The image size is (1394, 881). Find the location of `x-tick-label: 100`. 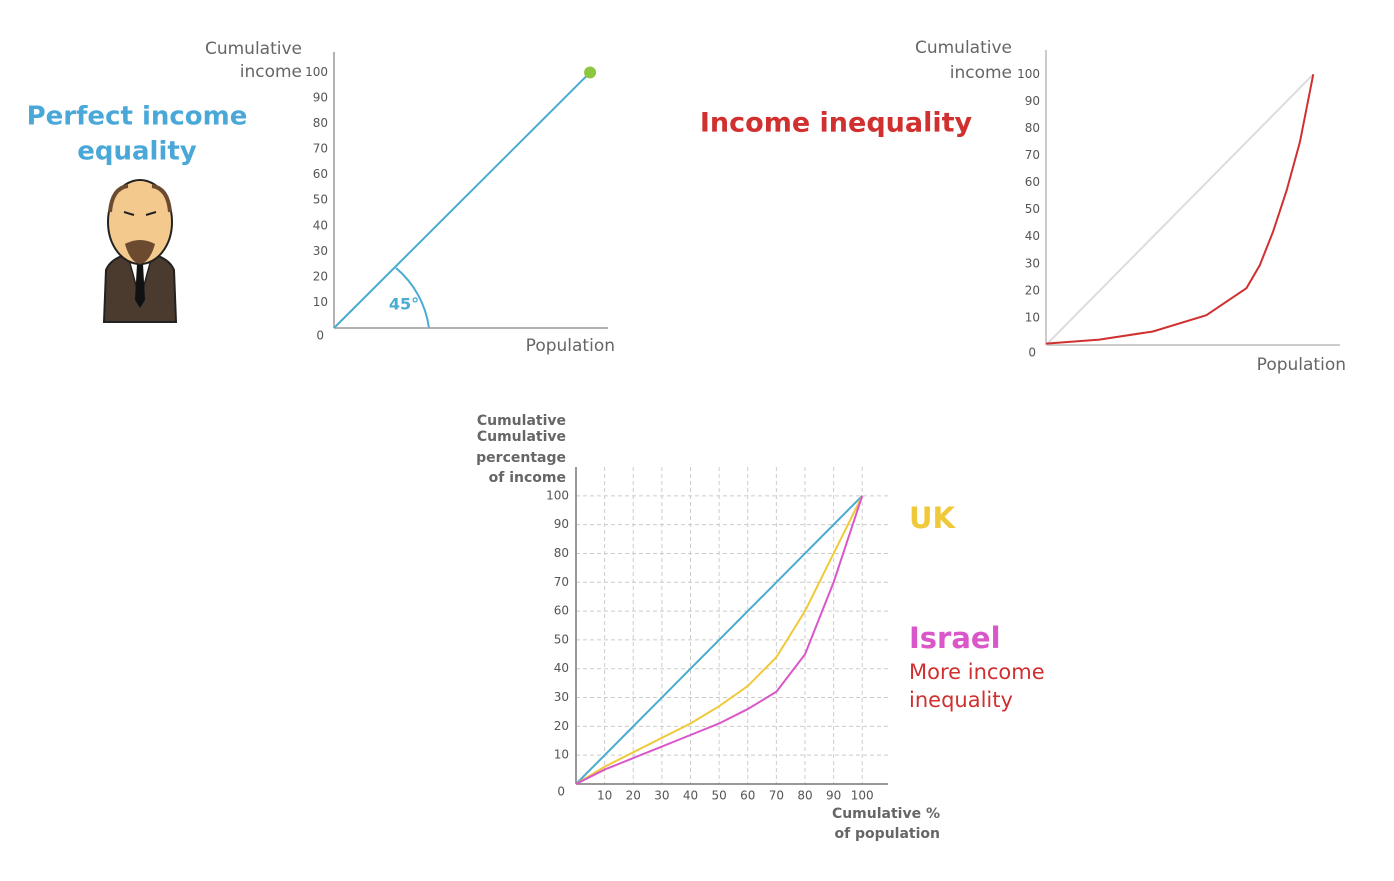

x-tick-label: 100 is located at coordinates (862, 796).